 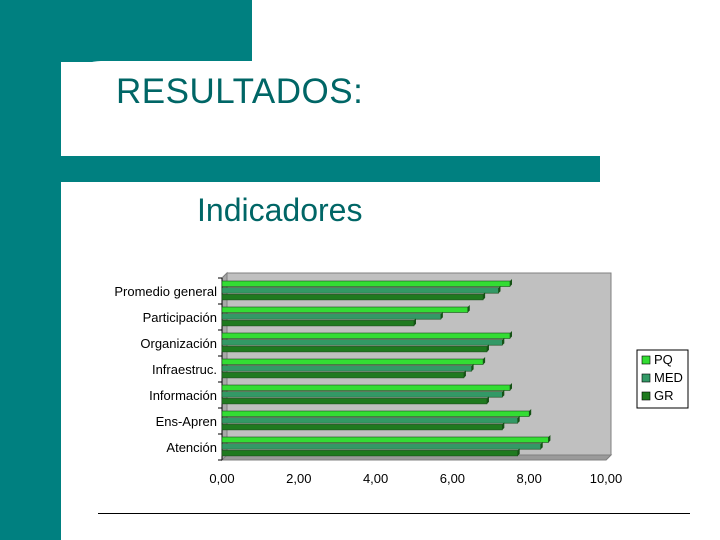 What do you see at coordinates (668, 377) in the screenshot?
I see `legend-label: MED` at bounding box center [668, 377].